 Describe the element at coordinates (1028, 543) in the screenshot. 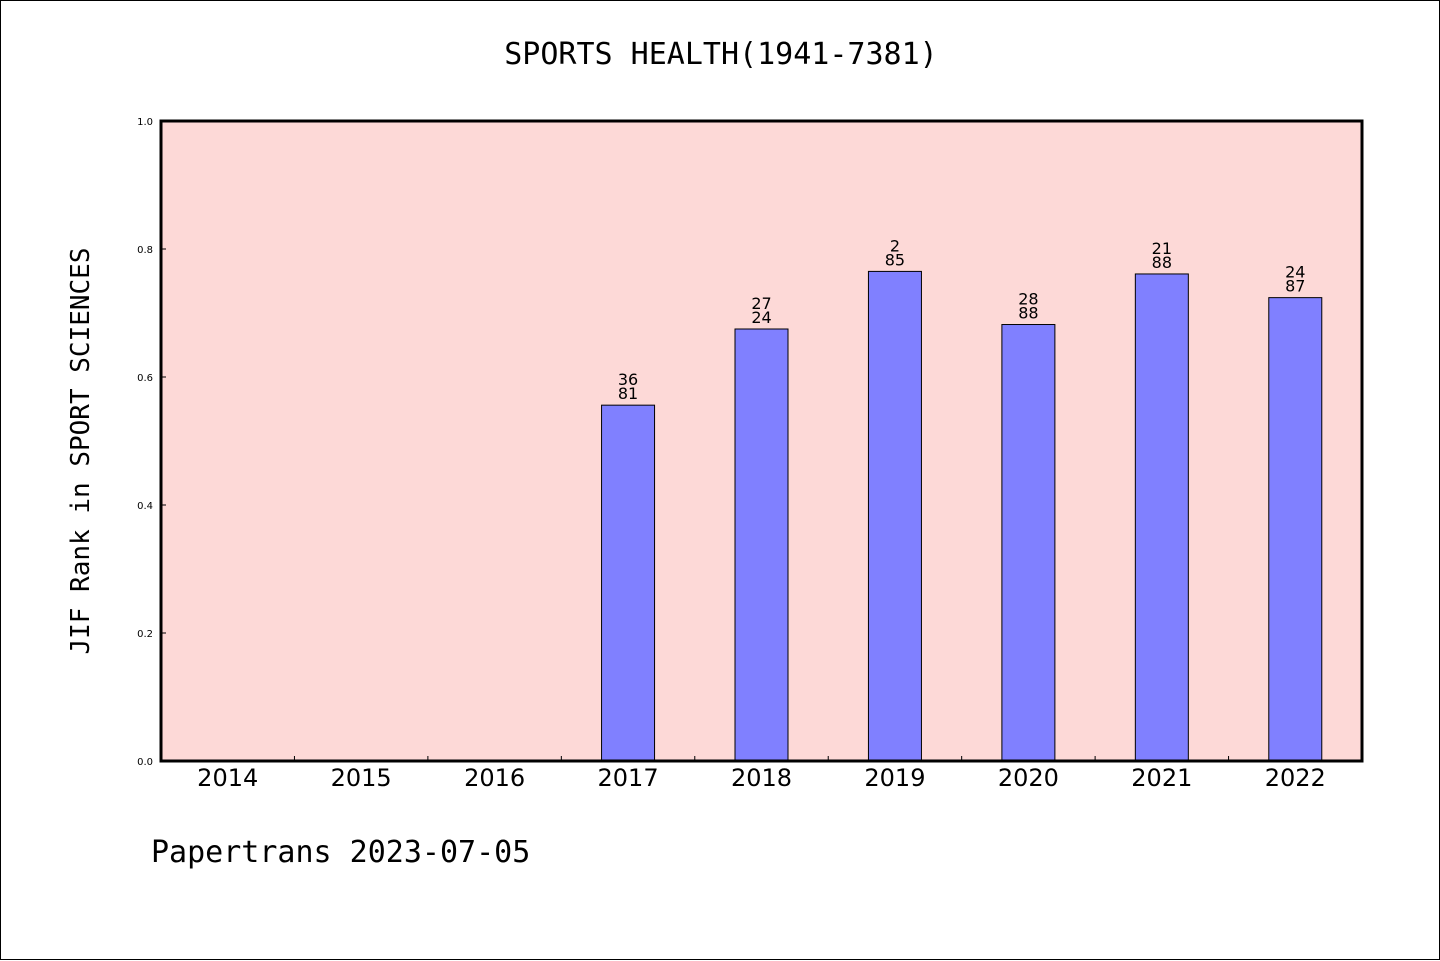

I see `bar-2020` at that location.